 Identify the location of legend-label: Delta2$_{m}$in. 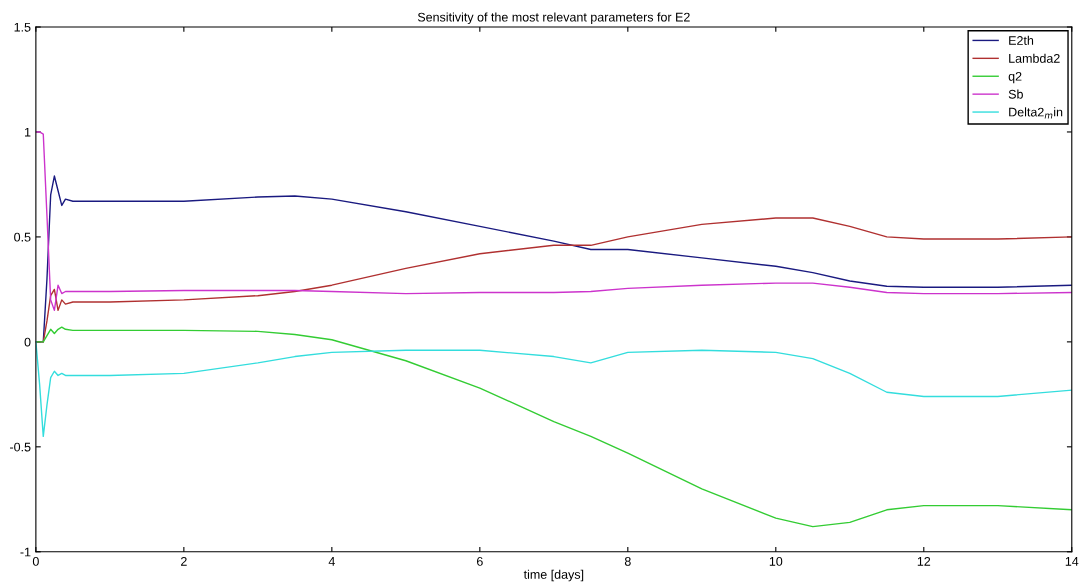
(1036, 113).